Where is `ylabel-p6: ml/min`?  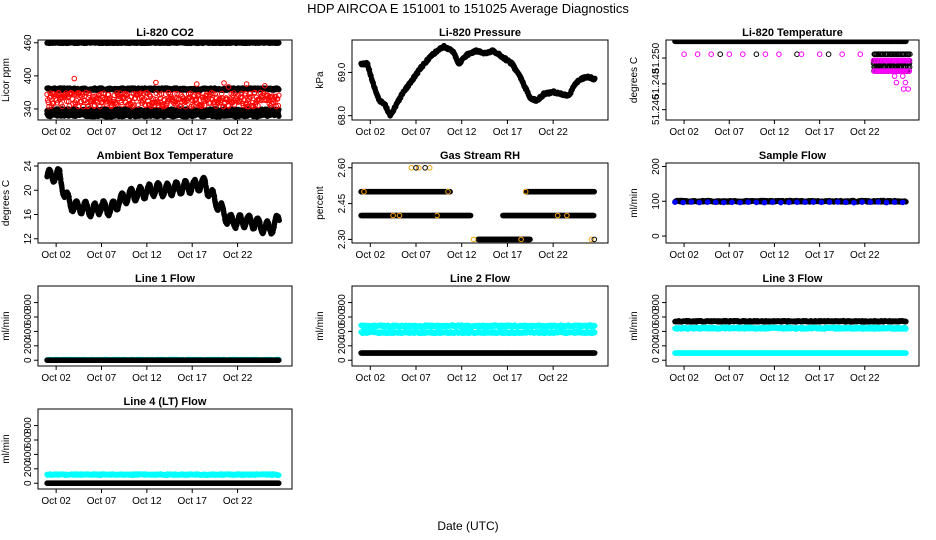
ylabel-p6: ml/min is located at coordinates (634, 202).